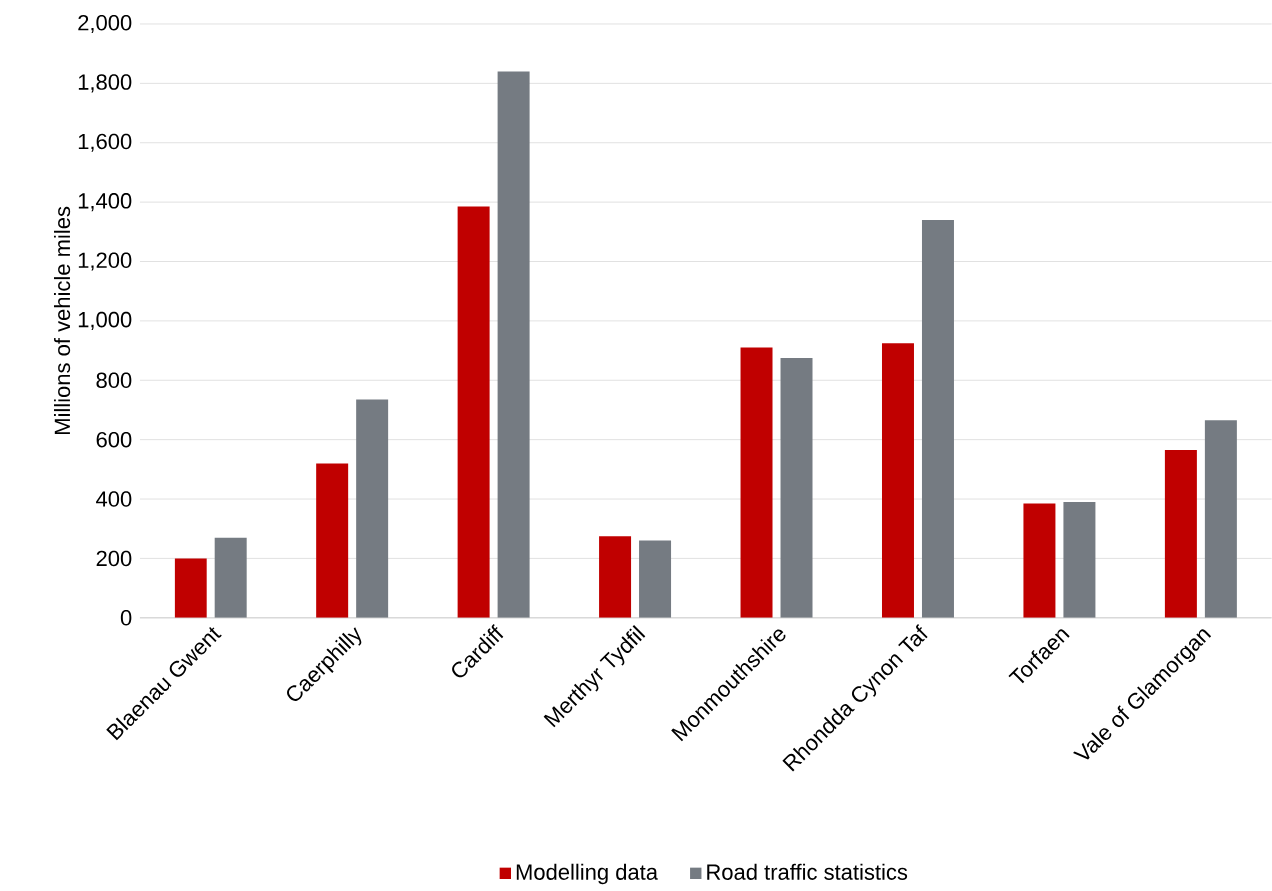 This screenshot has width=1272, height=891. I want to click on legend-label: Modelling data, so click(587, 874).